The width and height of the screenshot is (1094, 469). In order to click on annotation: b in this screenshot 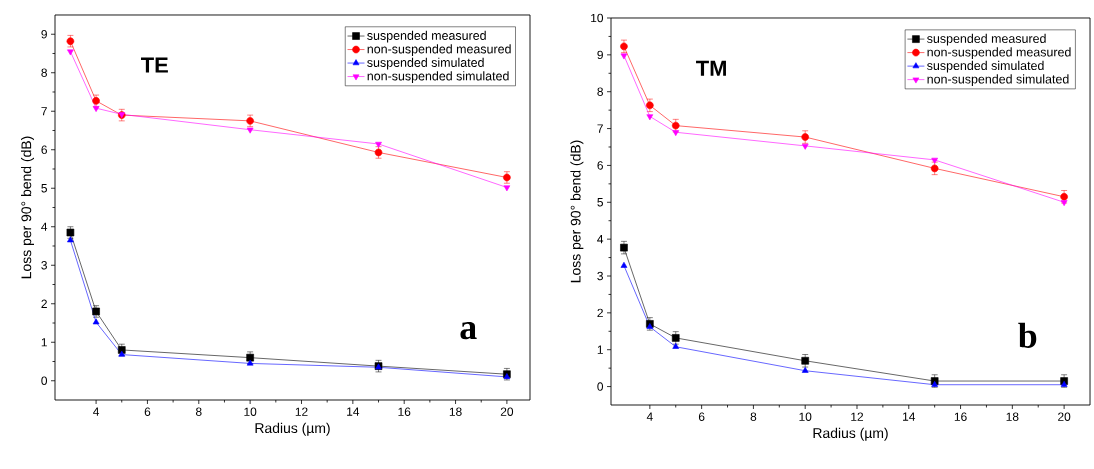, I will do `click(1027, 335)`.